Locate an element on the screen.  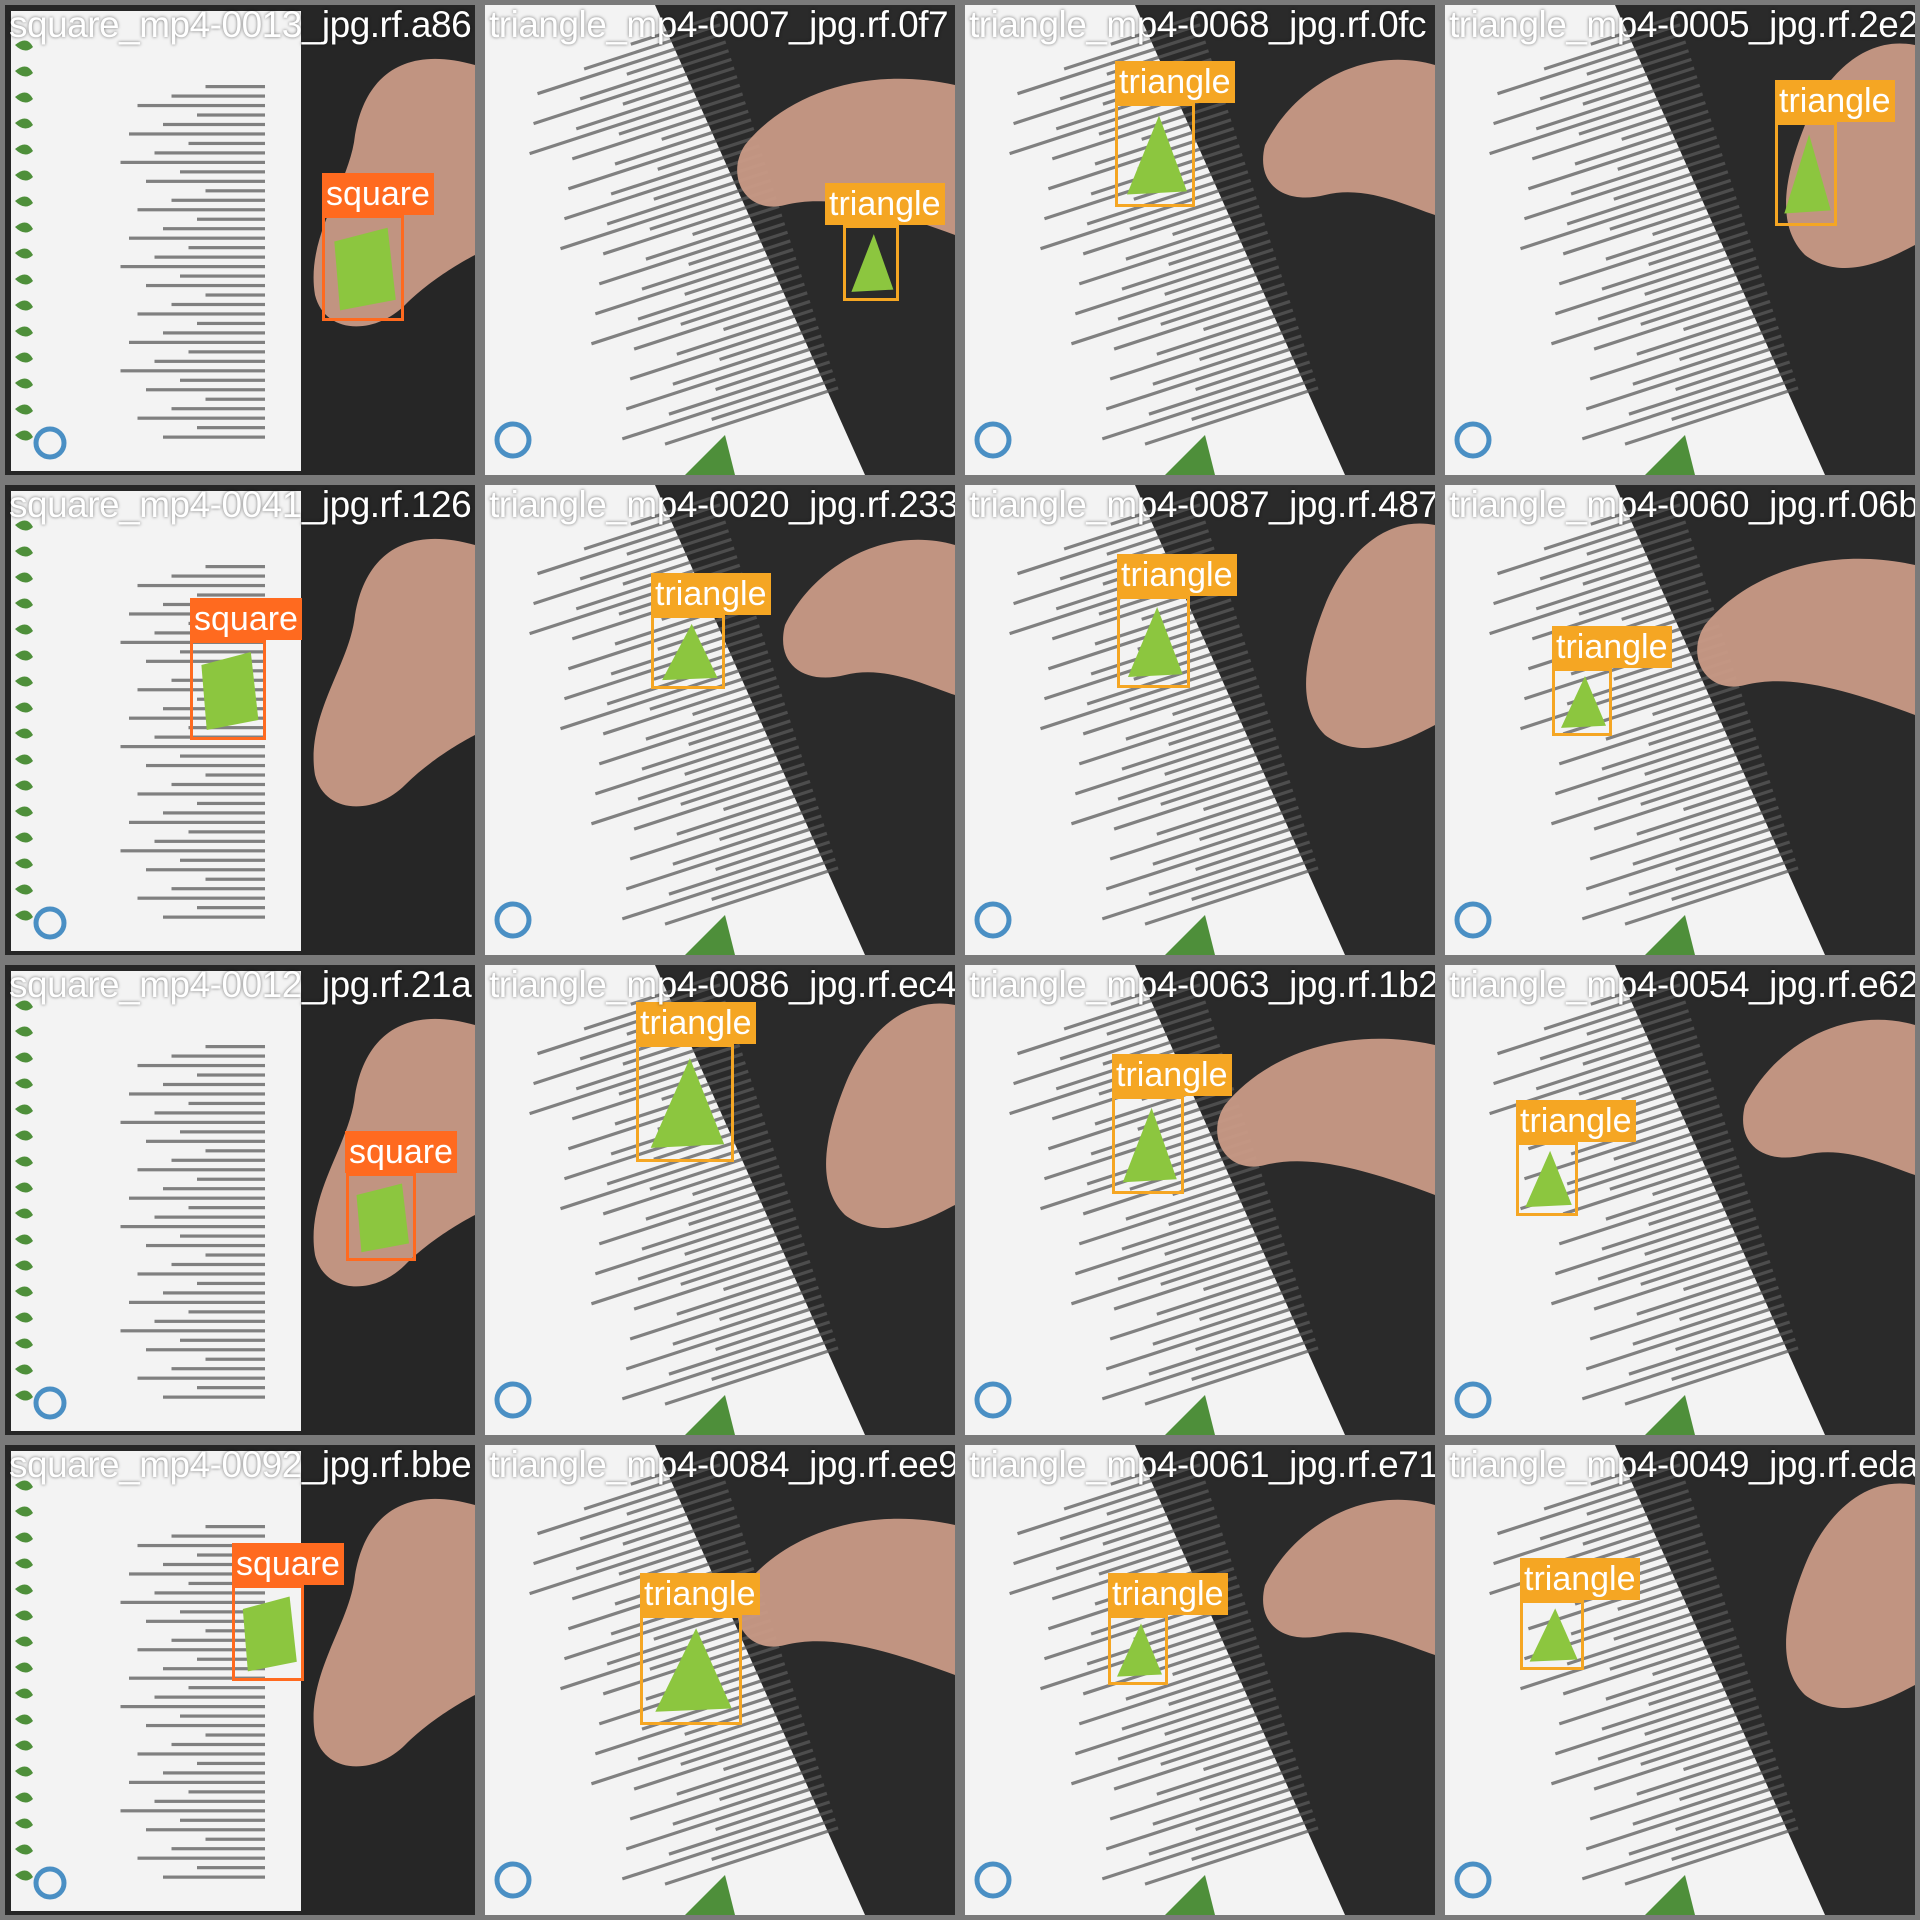
image-tile: triangle triangle_mp4-0063_jpg.rf.1b2 is located at coordinates (1200, 1200).